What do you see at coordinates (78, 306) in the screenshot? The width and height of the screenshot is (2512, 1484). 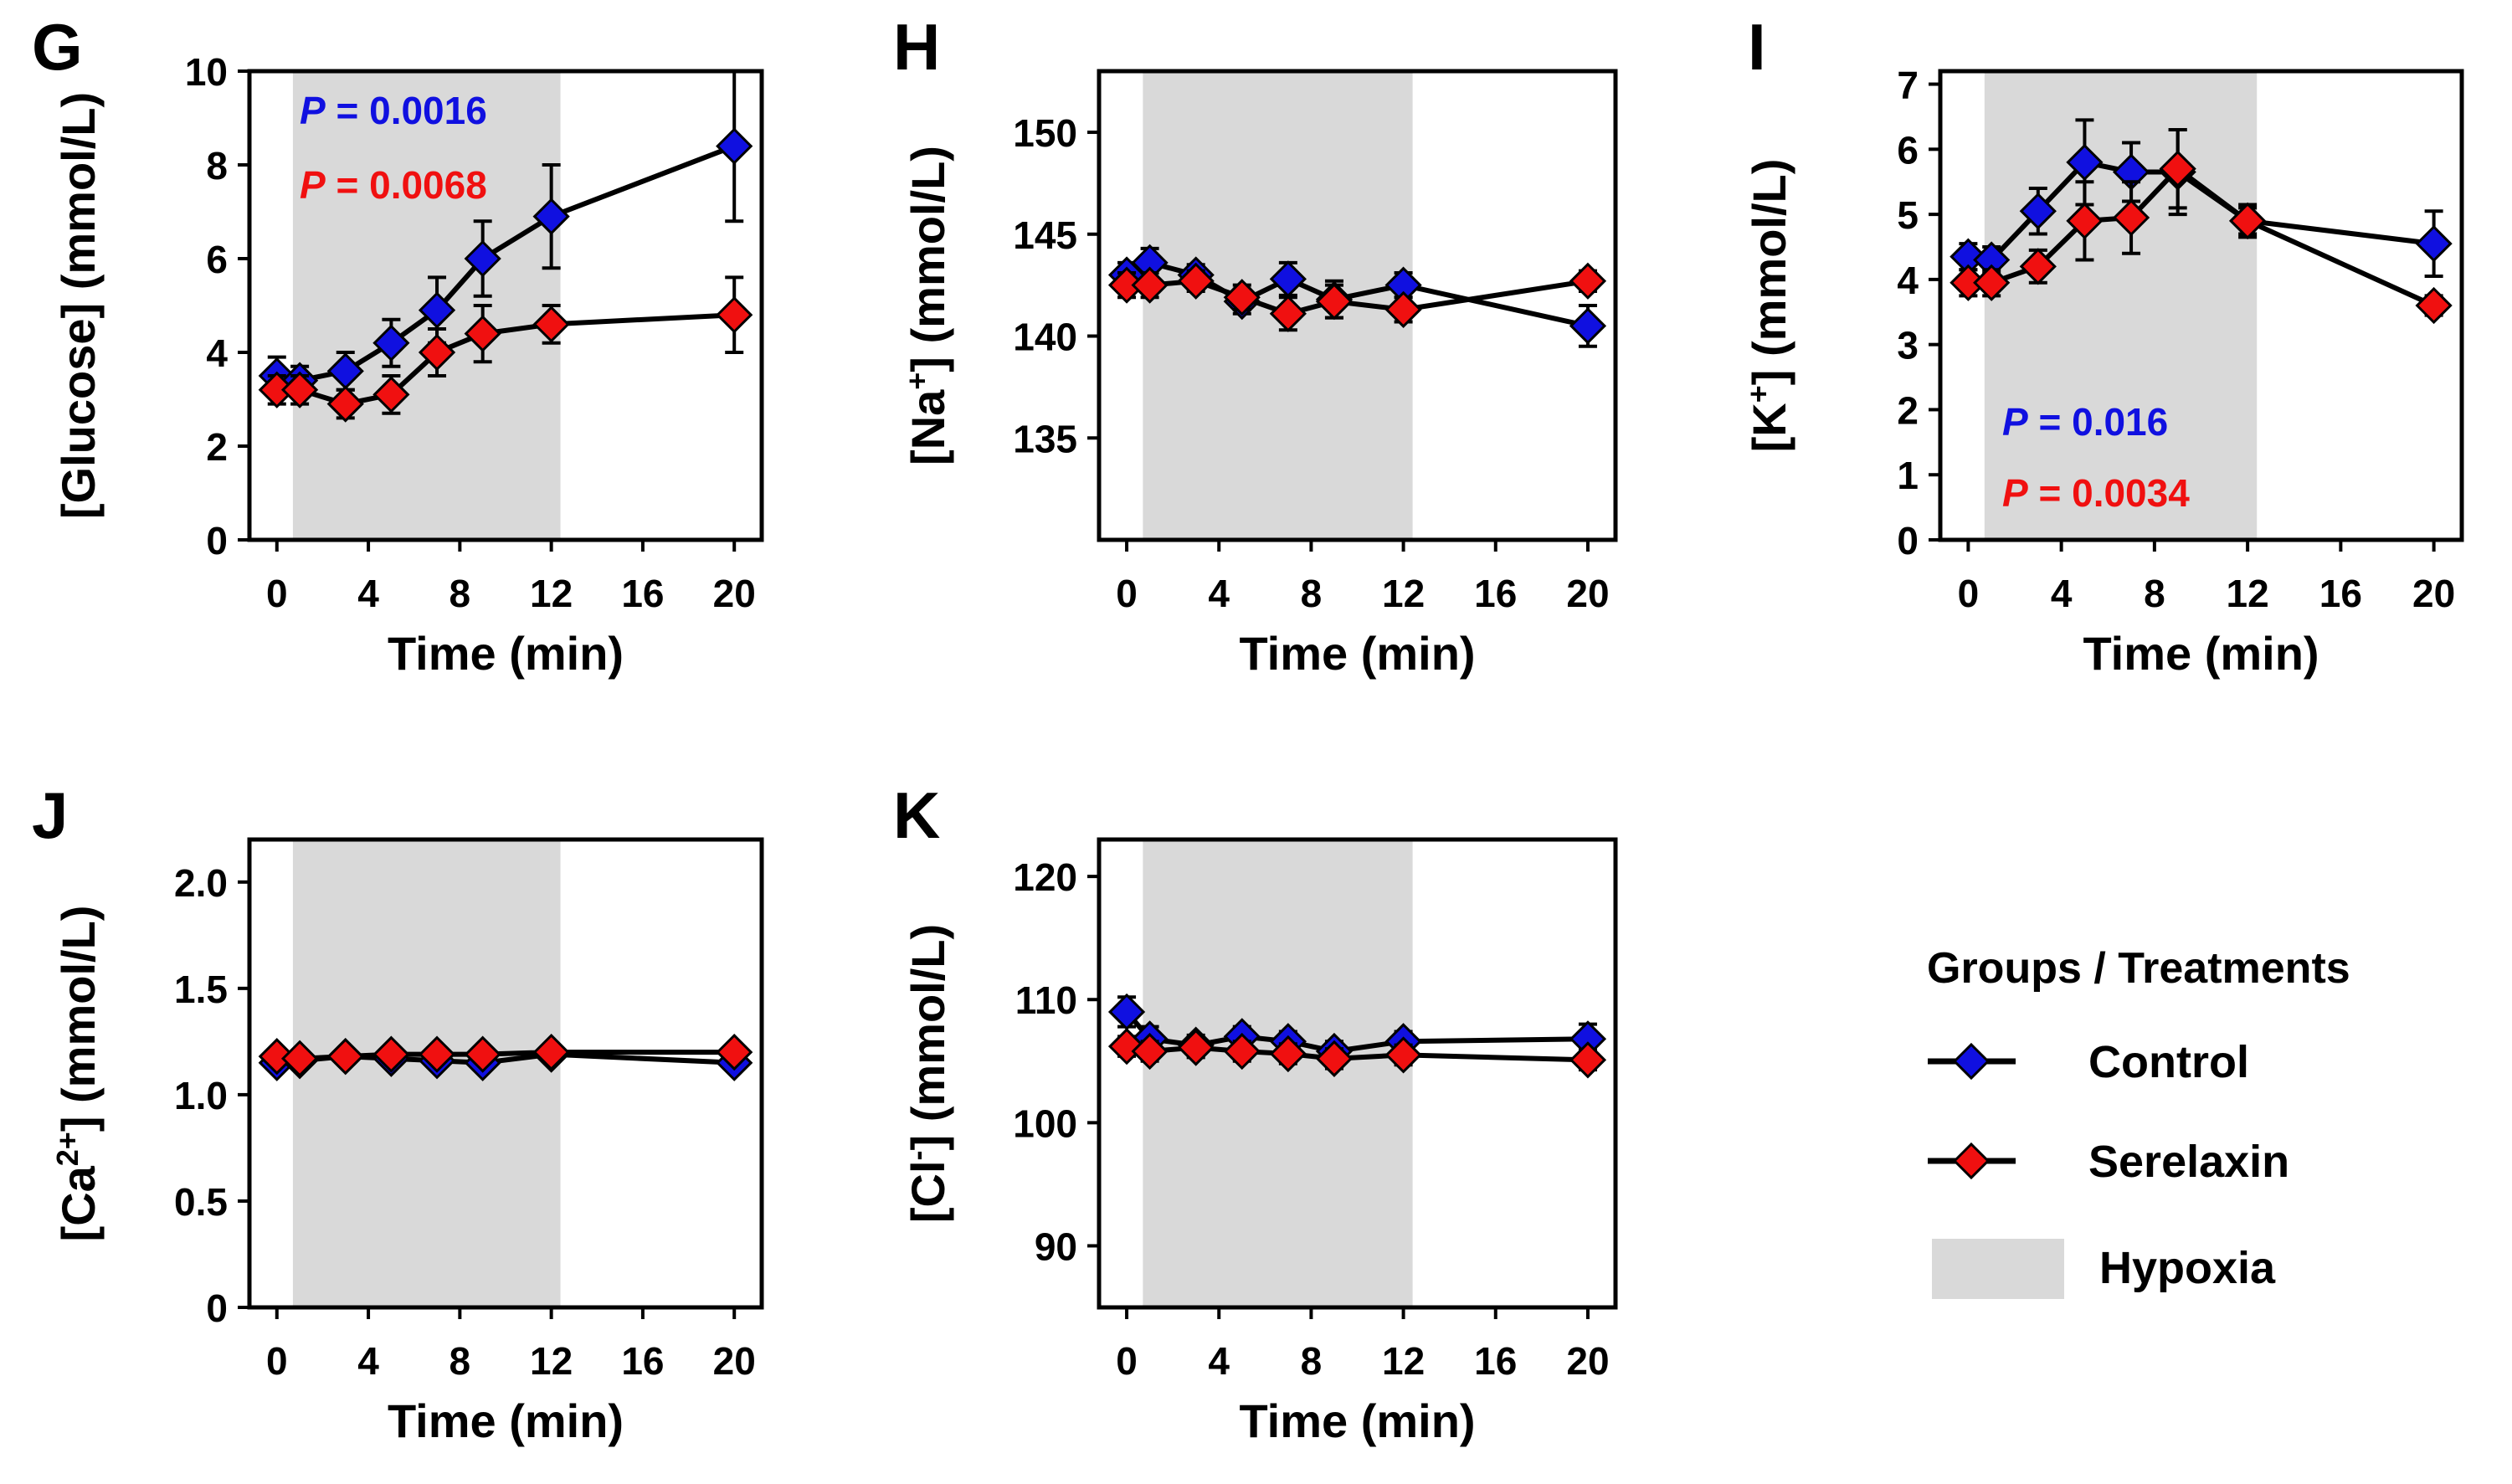 I see `y-axis-label: [Glucose] (mmol/L)` at bounding box center [78, 306].